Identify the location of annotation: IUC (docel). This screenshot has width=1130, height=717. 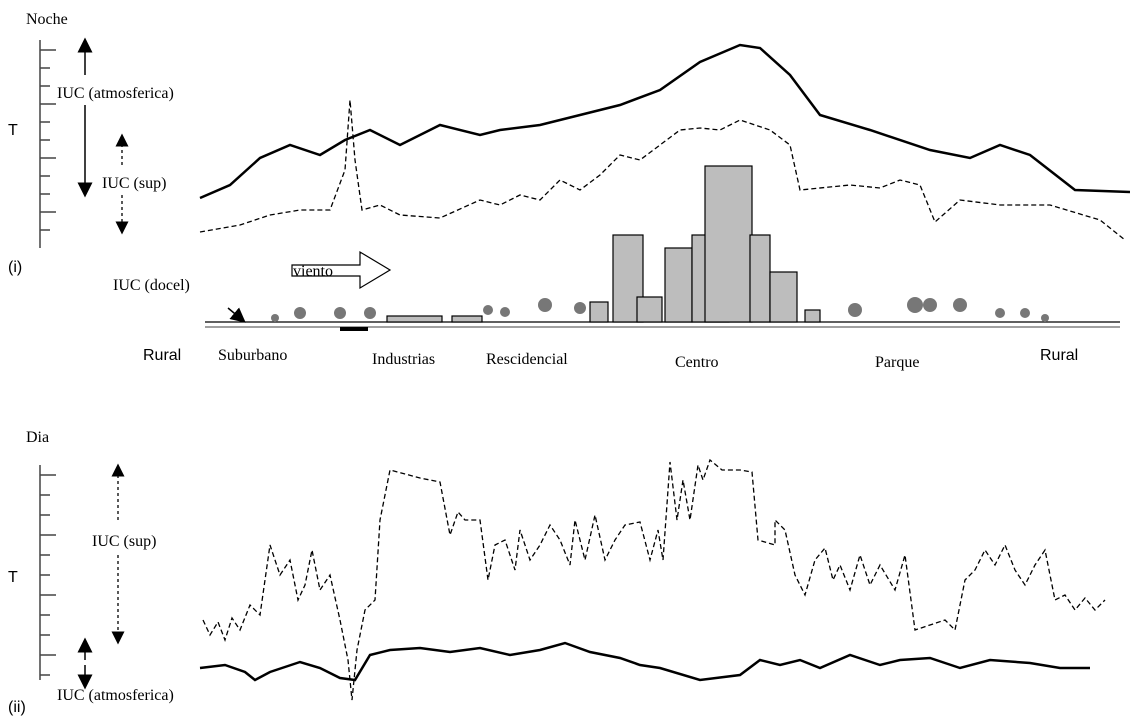
(151, 285).